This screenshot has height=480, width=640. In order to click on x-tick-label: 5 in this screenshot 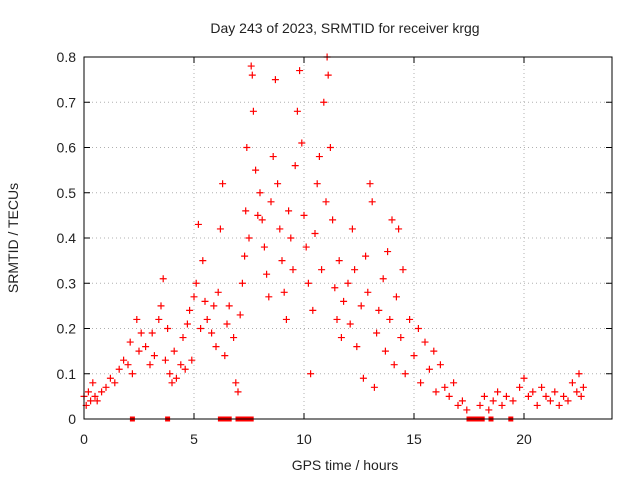, I will do `click(194, 439)`.